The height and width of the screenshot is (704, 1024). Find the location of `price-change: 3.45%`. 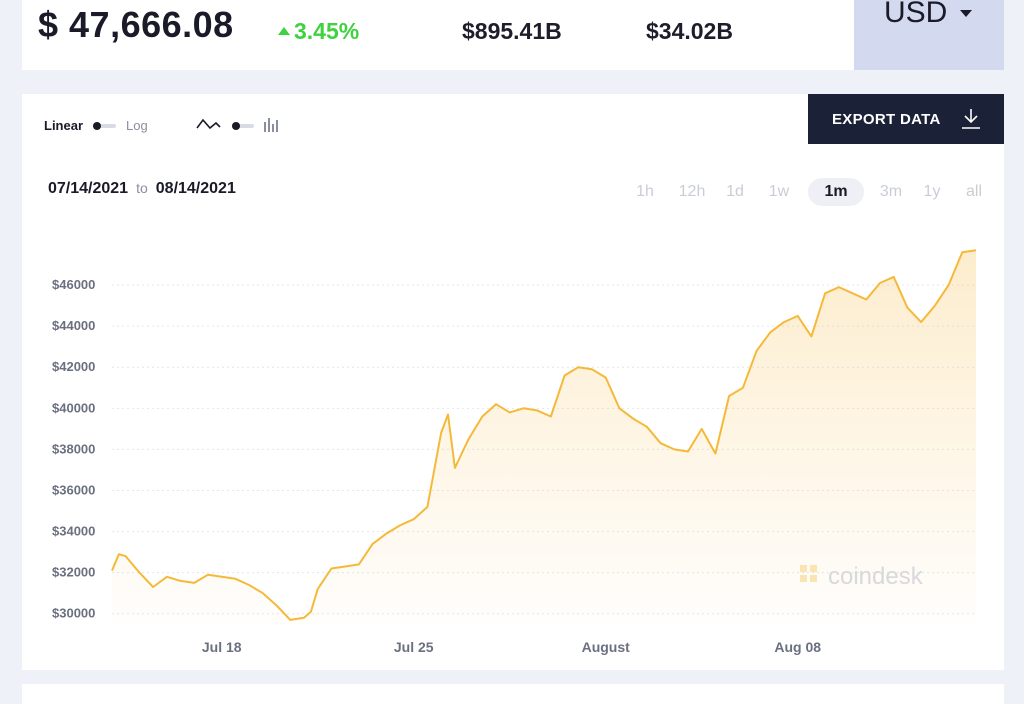

price-change: 3.45% is located at coordinates (318, 31).